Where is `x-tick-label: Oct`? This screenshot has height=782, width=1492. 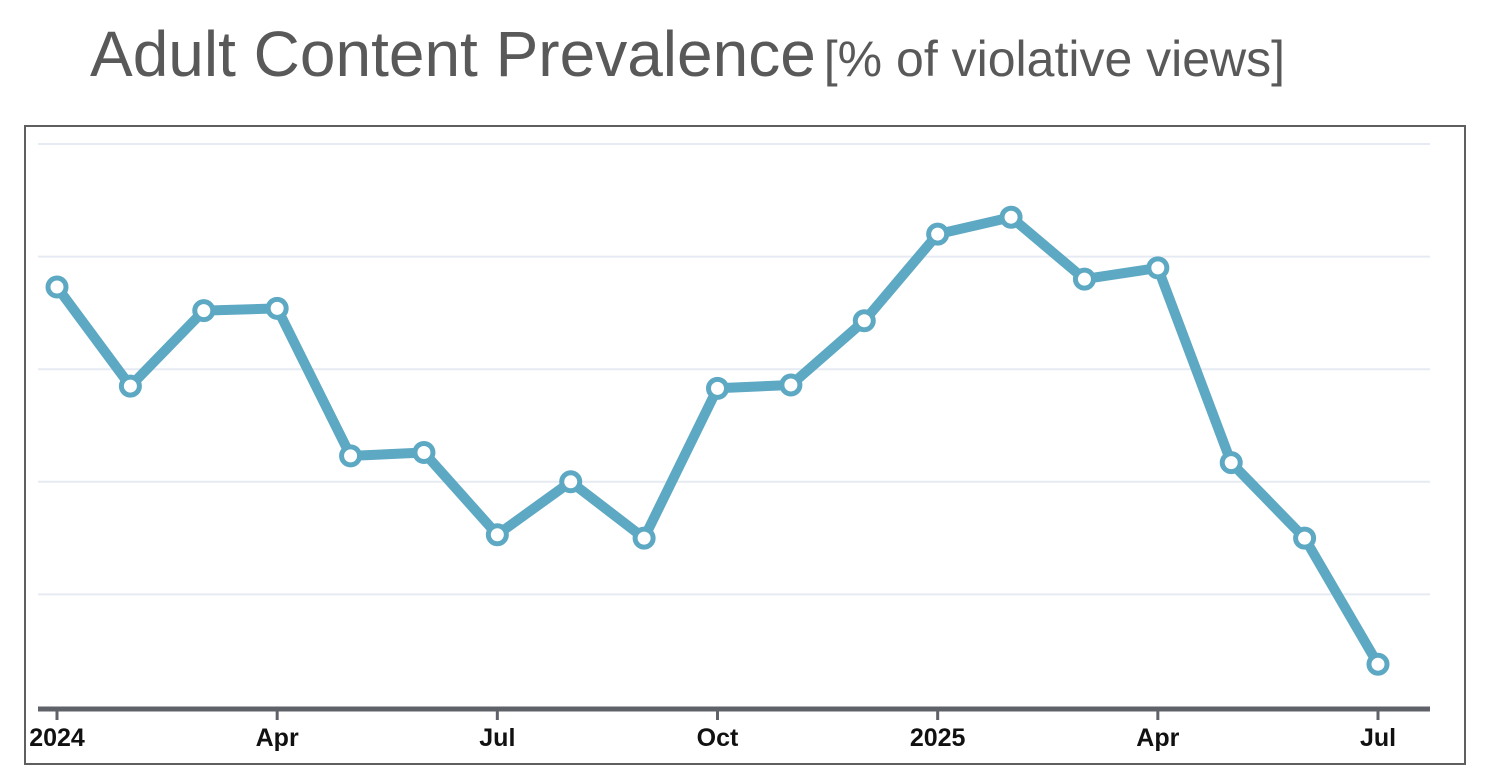
x-tick-label: Oct is located at coordinates (718, 738).